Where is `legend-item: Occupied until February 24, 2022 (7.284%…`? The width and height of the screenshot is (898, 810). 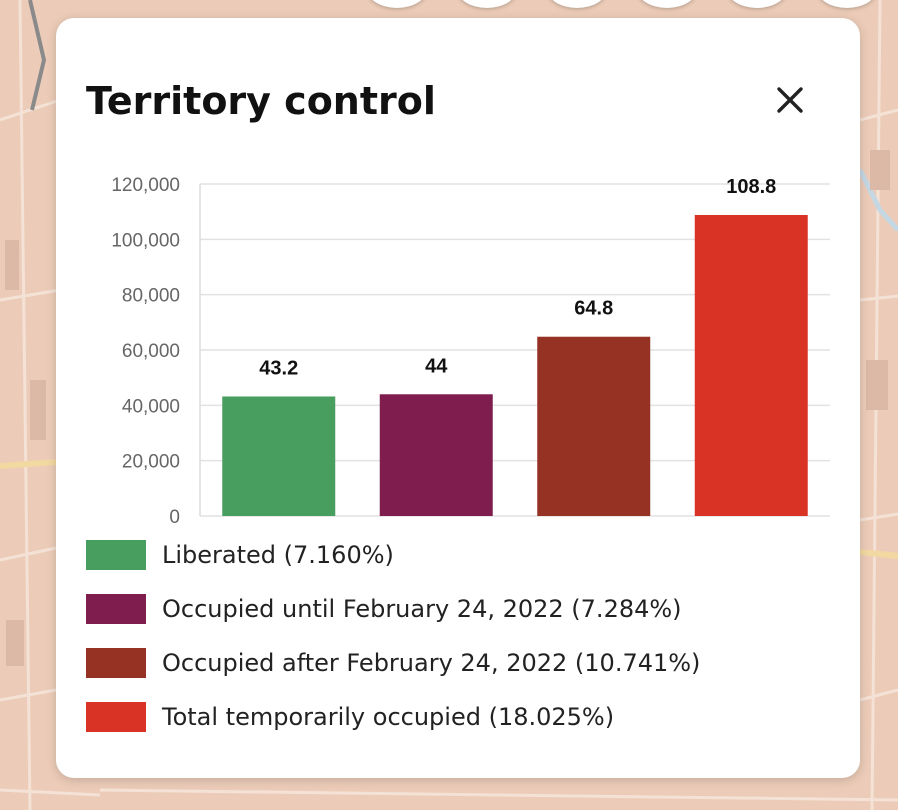
legend-item: Occupied until February 24, 2022 (7.284%… is located at coordinates (446, 608).